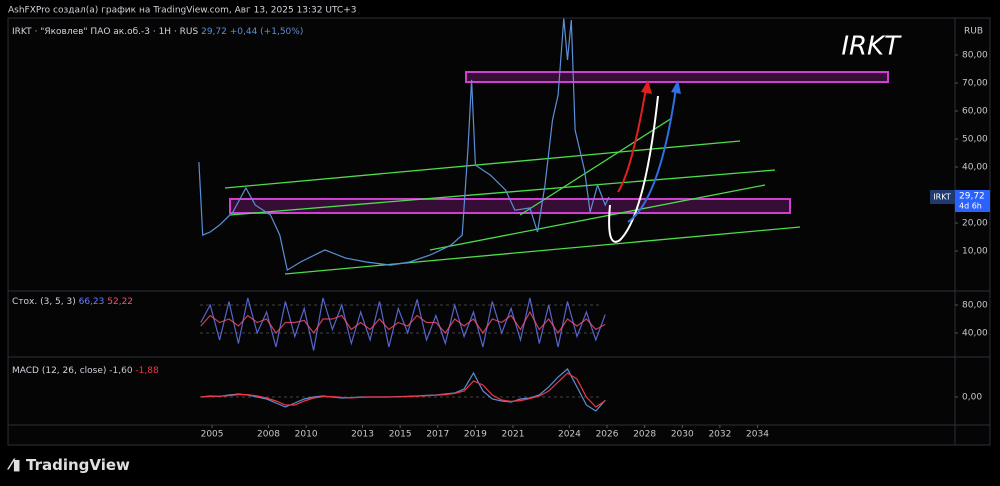 The height and width of the screenshot is (486, 1000). I want to click on stoch-k: 66,23, so click(92, 302).